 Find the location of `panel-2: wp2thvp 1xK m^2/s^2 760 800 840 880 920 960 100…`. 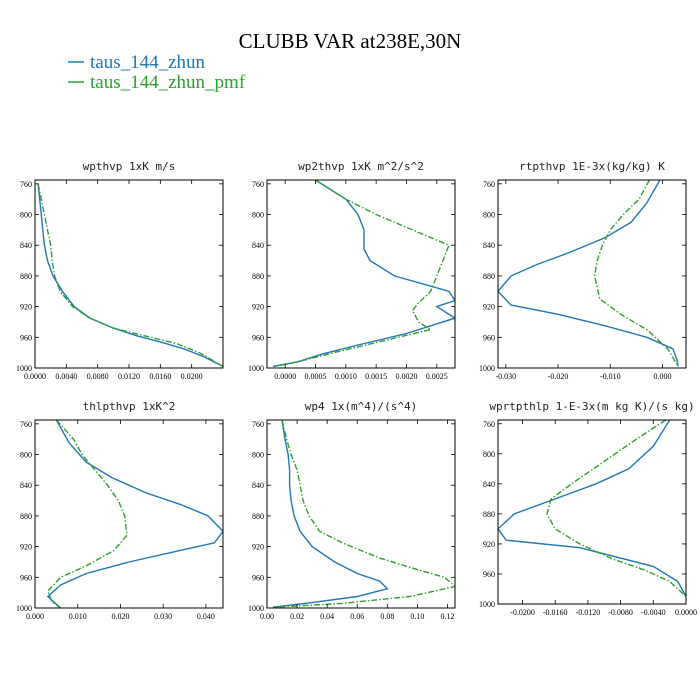

panel-2: wp2thvp 1xK m^2/s^2 760 800 840 880 920 960 100… is located at coordinates (352, 270).